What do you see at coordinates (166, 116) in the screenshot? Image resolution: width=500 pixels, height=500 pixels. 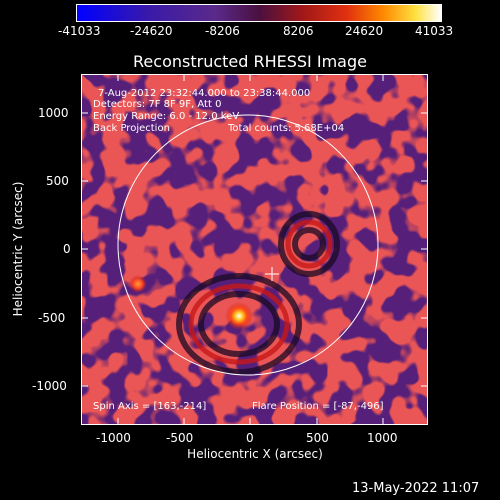 I see `energy-range: Energy Range: 6.0 - 12.0 keV` at bounding box center [166, 116].